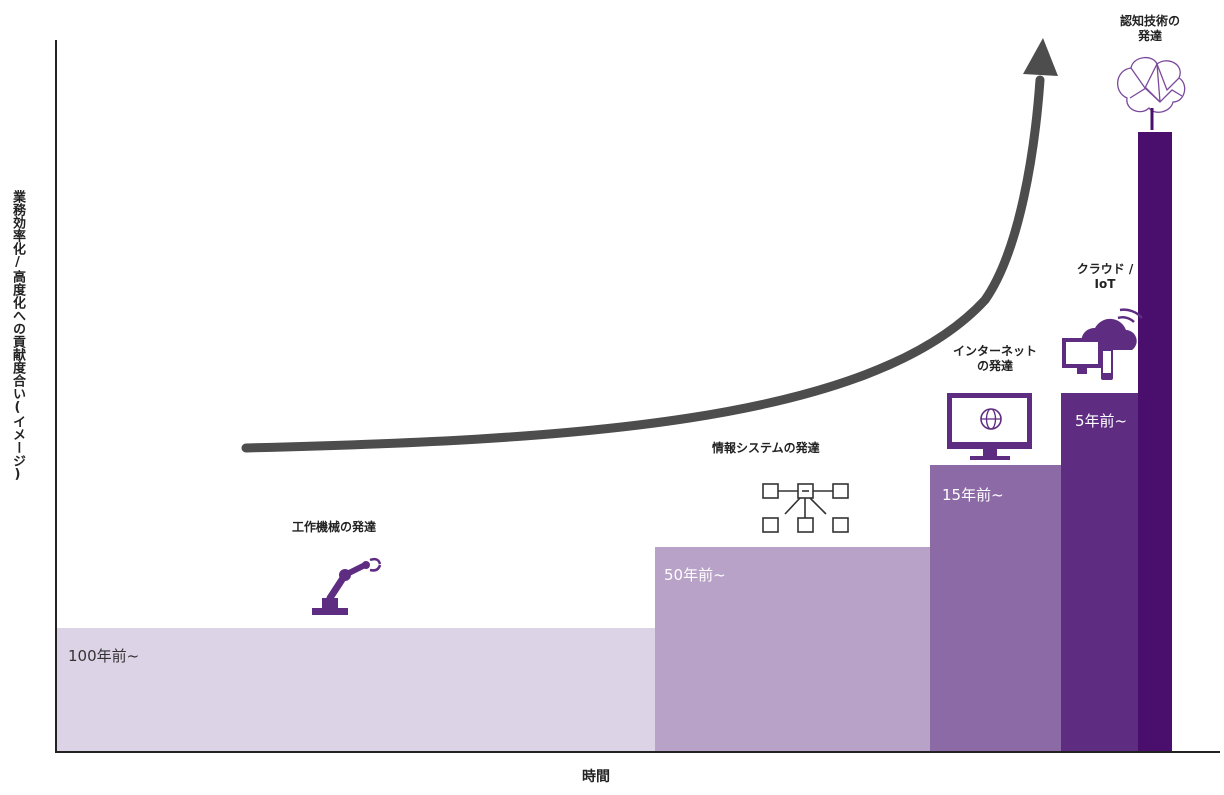  Describe the element at coordinates (973, 495) in the screenshot. I see `period-label-15y: 15年前~` at that location.